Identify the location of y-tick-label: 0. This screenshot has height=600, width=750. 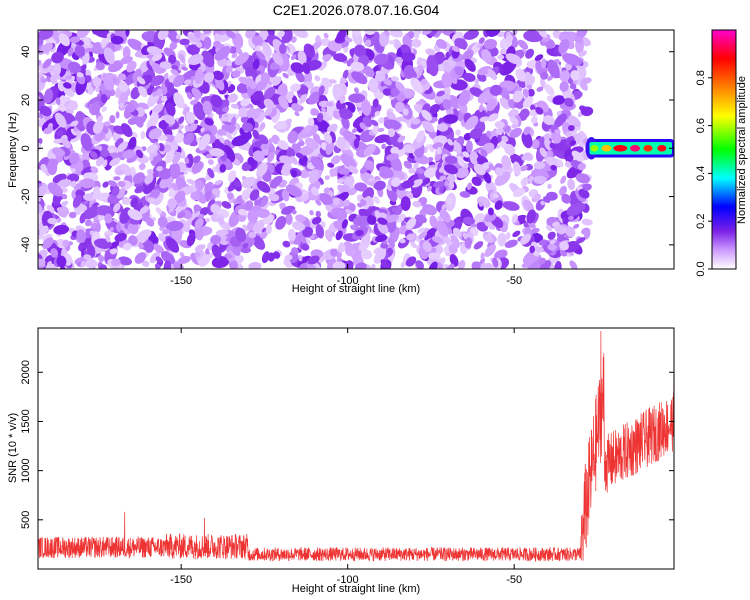
(26, 148).